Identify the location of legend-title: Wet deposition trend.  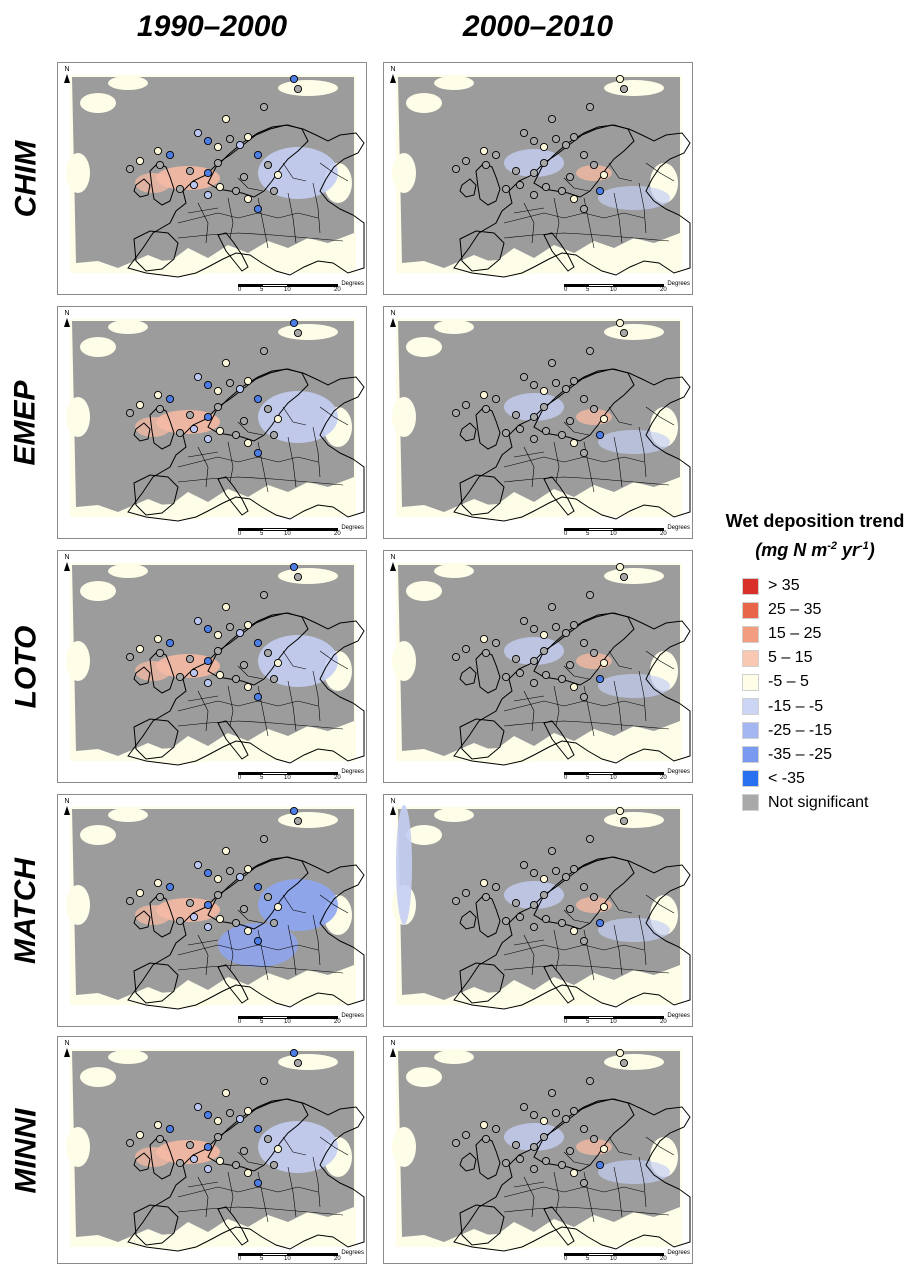
(815, 521).